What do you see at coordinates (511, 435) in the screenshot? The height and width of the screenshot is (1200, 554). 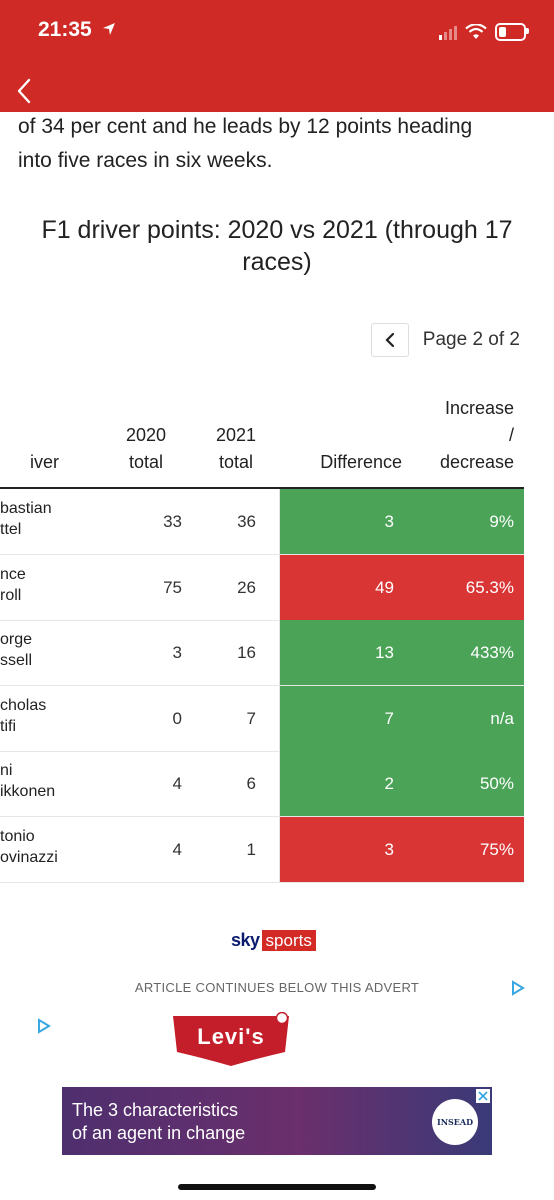 I see `header-change-line2: /` at bounding box center [511, 435].